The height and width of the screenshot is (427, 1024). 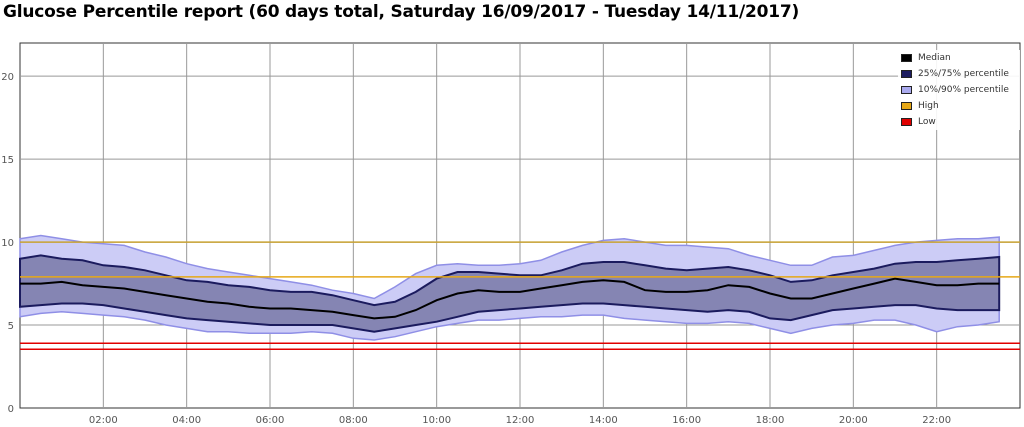 I want to click on legend-label: 25%/75% percentile, so click(x=963, y=74).